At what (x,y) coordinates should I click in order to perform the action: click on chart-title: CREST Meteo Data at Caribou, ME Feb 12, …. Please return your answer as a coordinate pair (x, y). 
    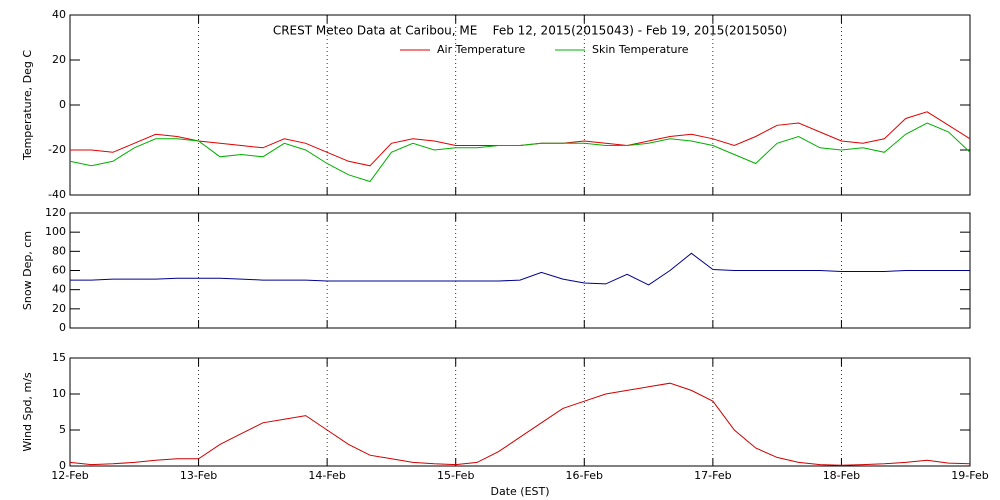
    Looking at the image, I should click on (530, 31).